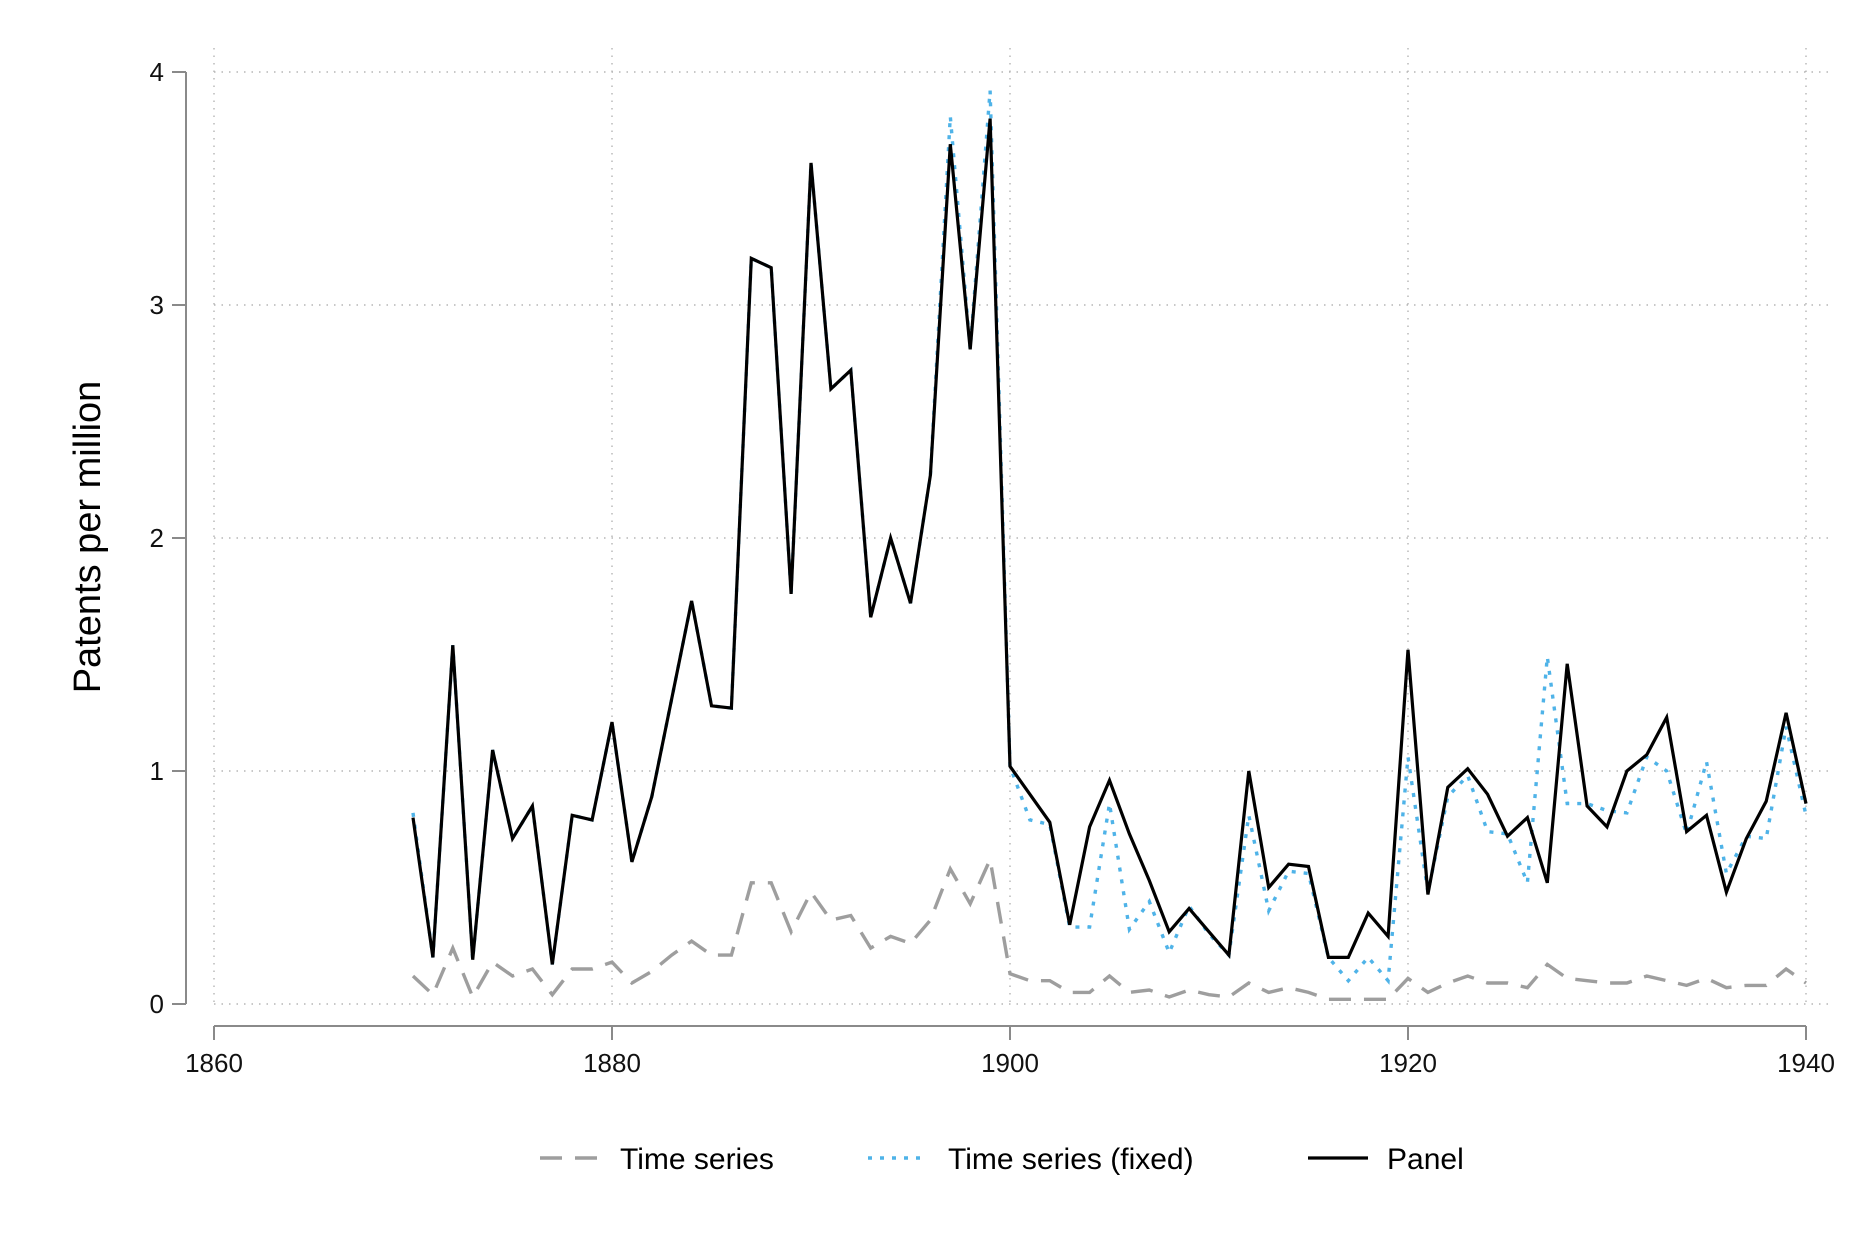 Image resolution: width=1868 pixels, height=1245 pixels. I want to click on x-tick-label-1880: 1880, so click(612, 1063).